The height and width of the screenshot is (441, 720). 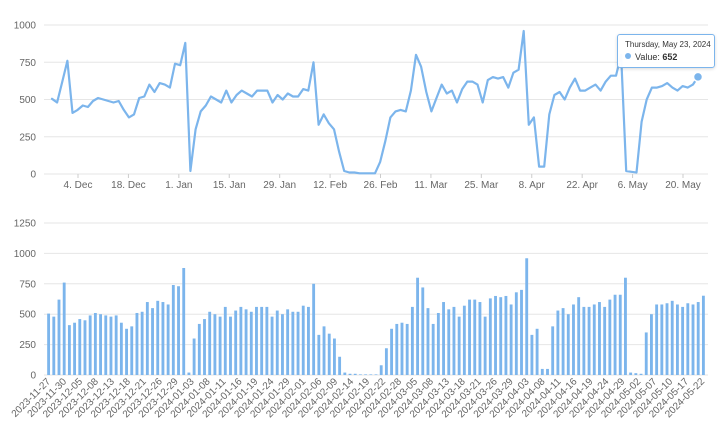 What do you see at coordinates (633, 185) in the screenshot?
I see `top-x-tick-label: 6. May` at bounding box center [633, 185].